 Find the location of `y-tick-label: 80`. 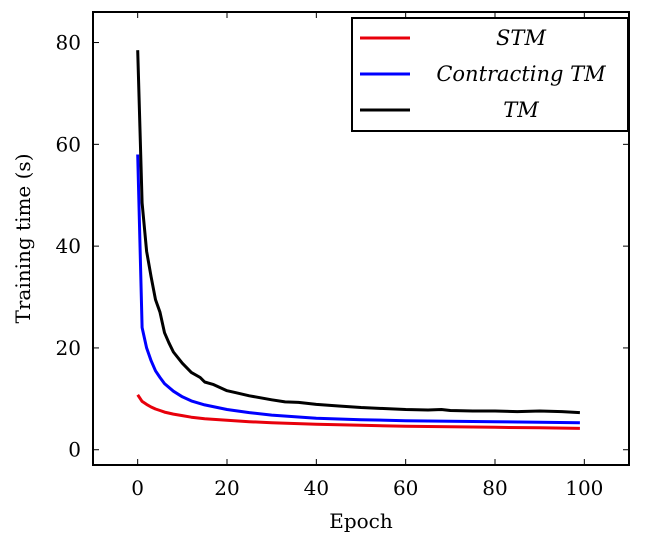

y-tick-label: 80 is located at coordinates (68, 43).